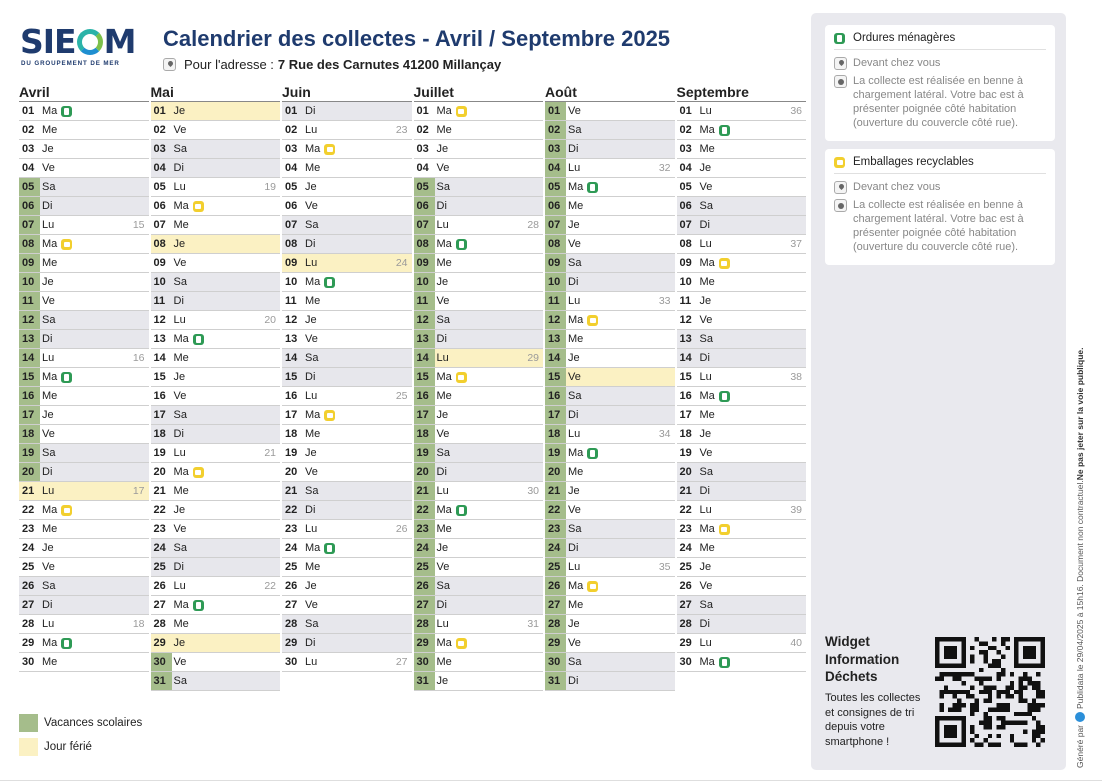  What do you see at coordinates (478, 282) in the screenshot?
I see `day-row: 10 Je` at bounding box center [478, 282].